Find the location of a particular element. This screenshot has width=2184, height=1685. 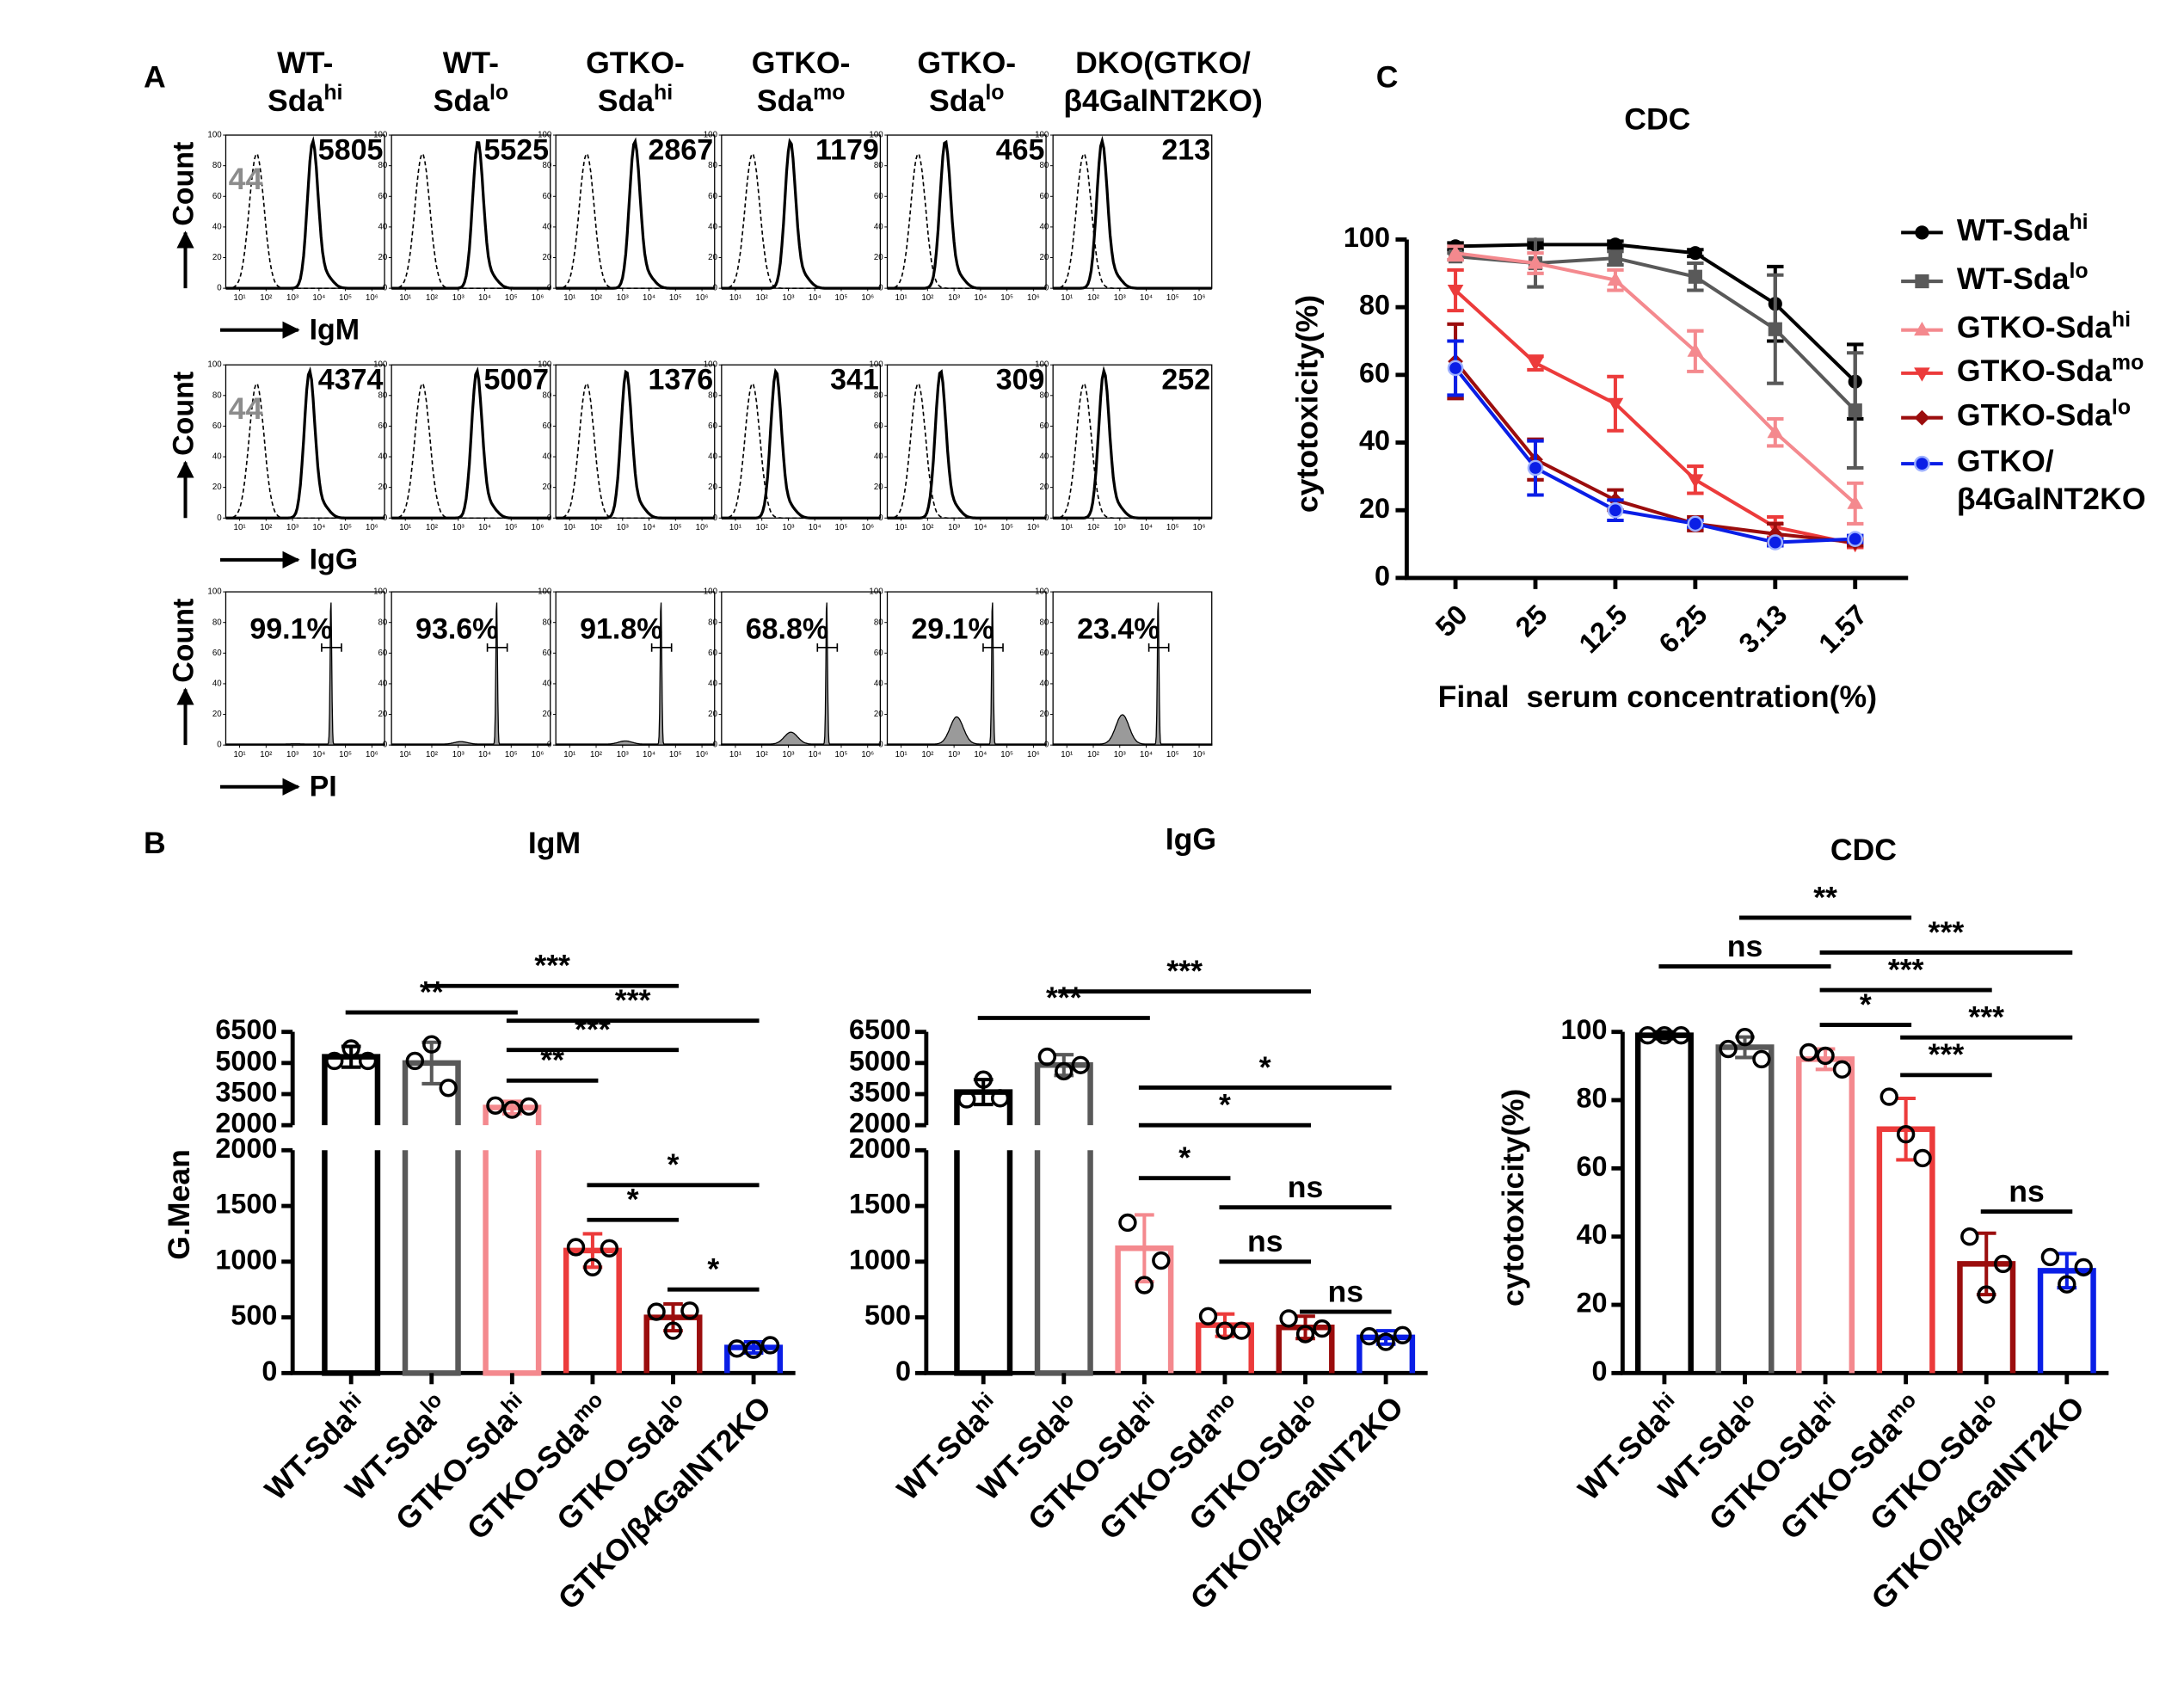

chart-title: CDC is located at coordinates (1657, 118).